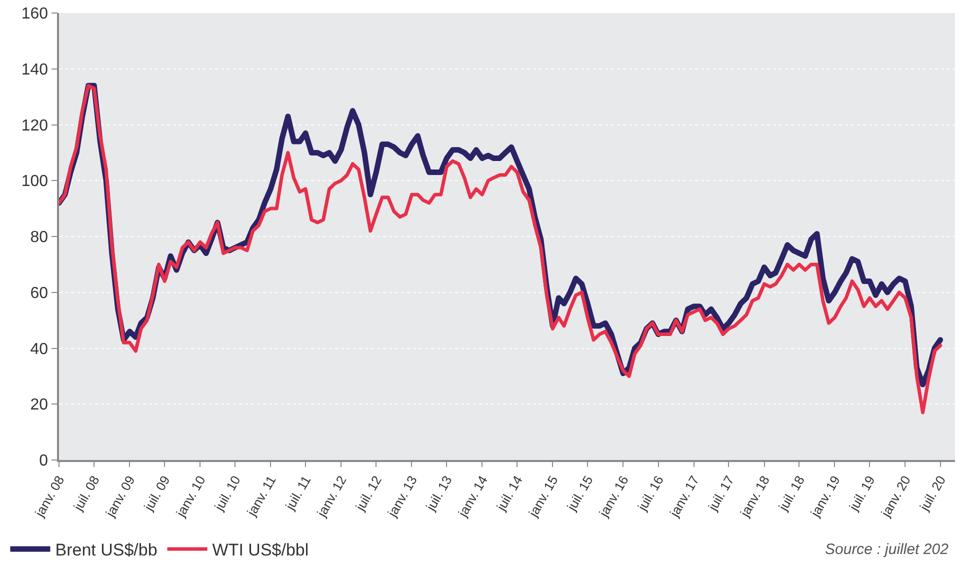  What do you see at coordinates (106, 550) in the screenshot?
I see `legend-label: Brent US$/bb` at bounding box center [106, 550].